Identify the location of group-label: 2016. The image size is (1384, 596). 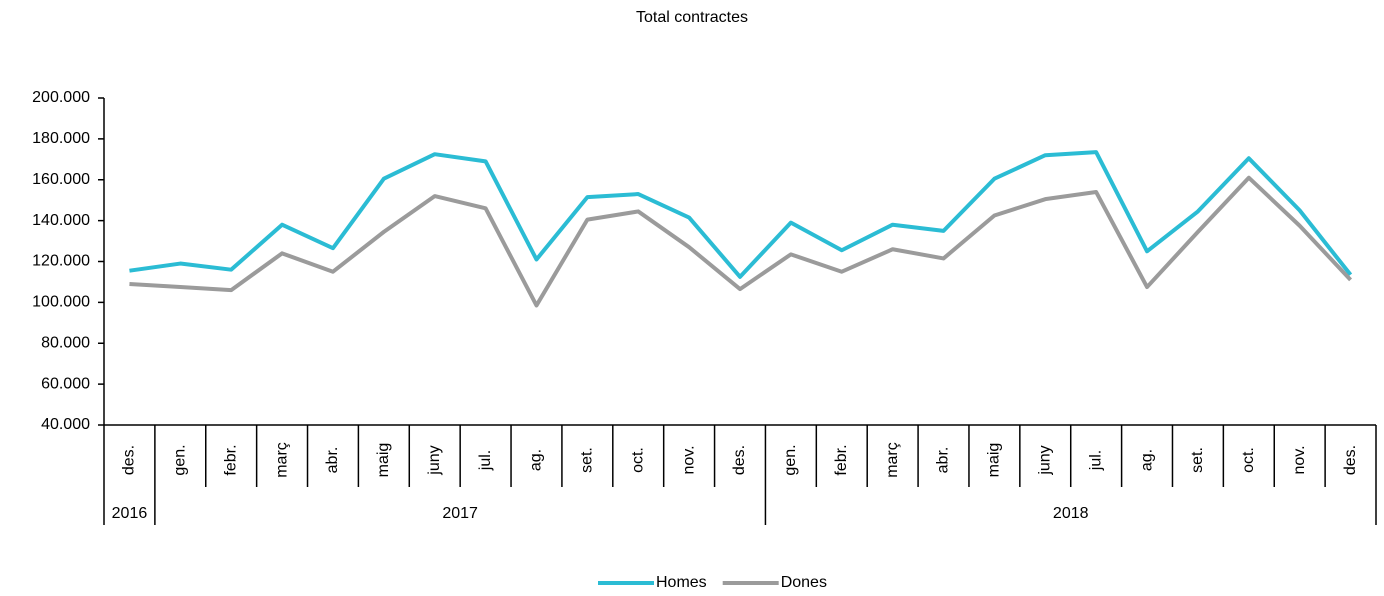
(130, 513).